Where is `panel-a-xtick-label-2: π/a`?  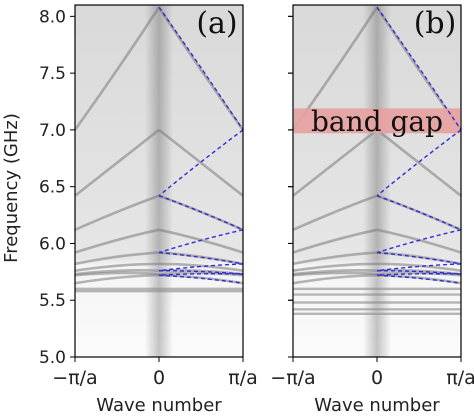
panel-a-xtick-label-2: π/a is located at coordinates (242, 378).